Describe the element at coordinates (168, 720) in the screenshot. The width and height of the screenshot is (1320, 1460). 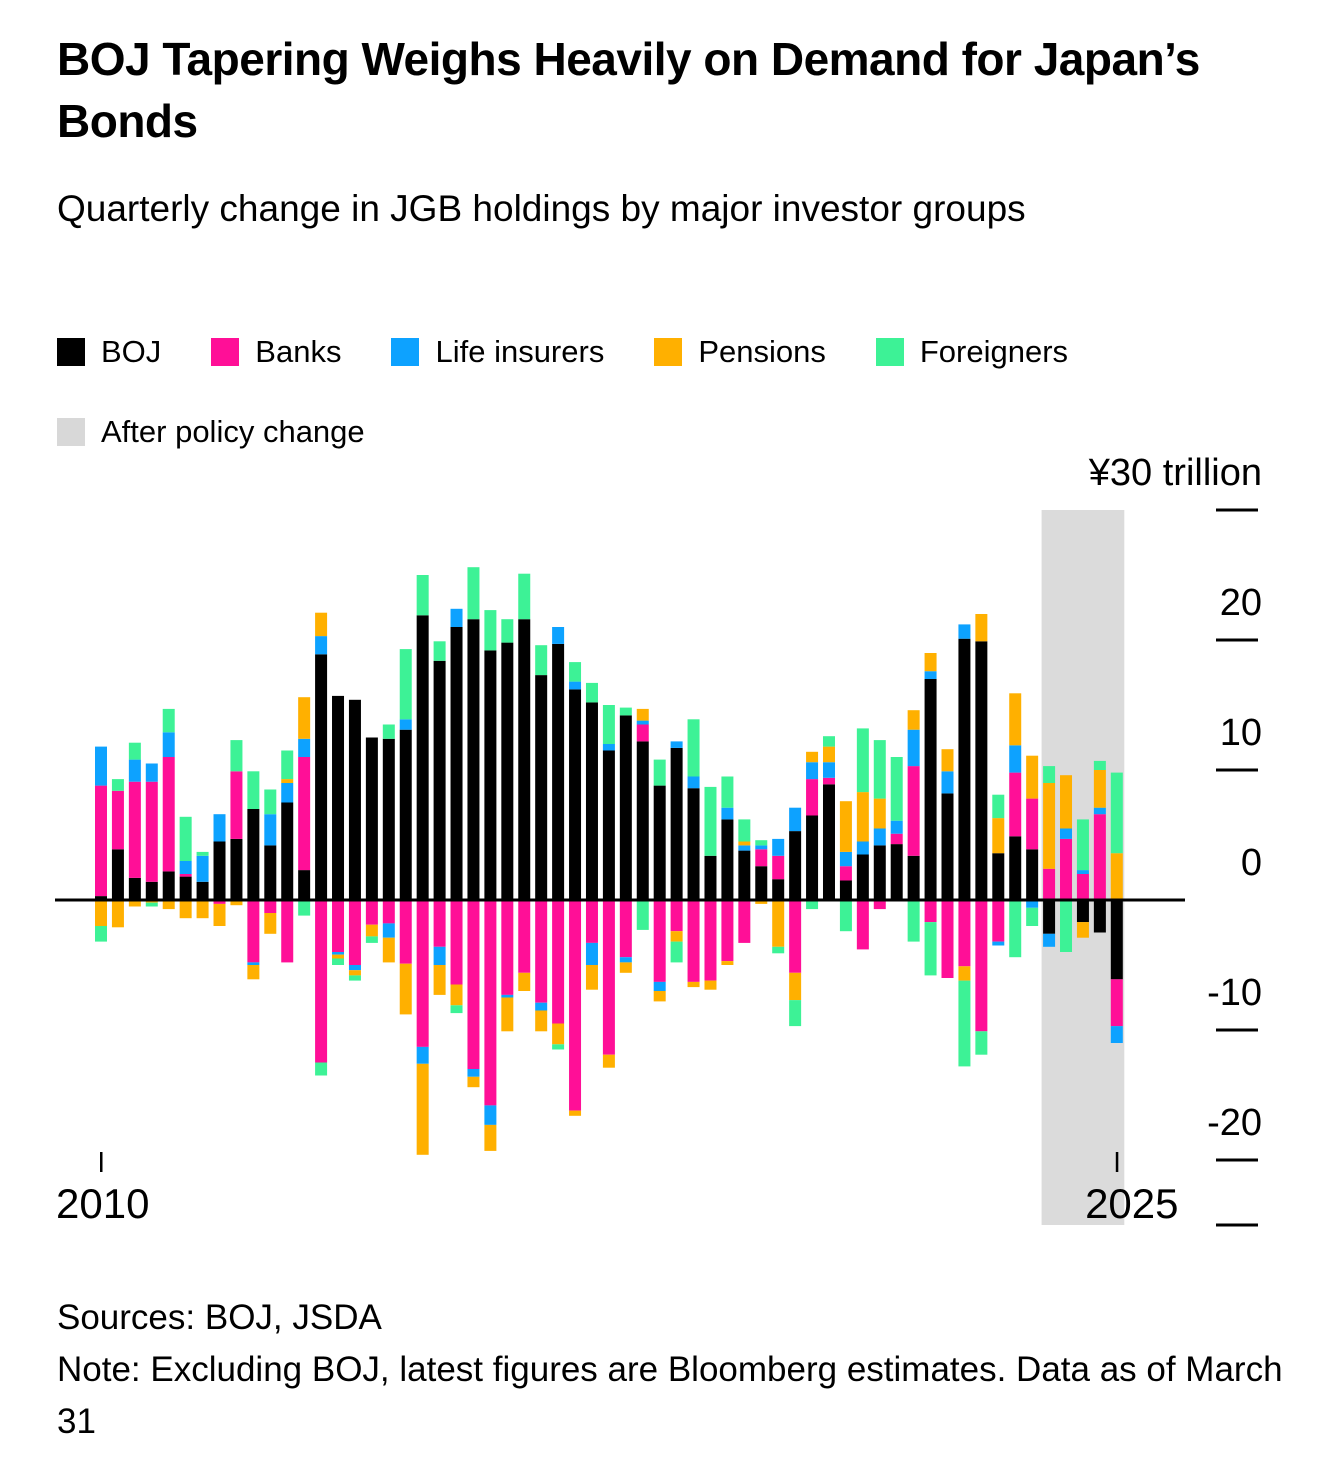
I see `bar-segment-foreigners-2011Q1` at that location.